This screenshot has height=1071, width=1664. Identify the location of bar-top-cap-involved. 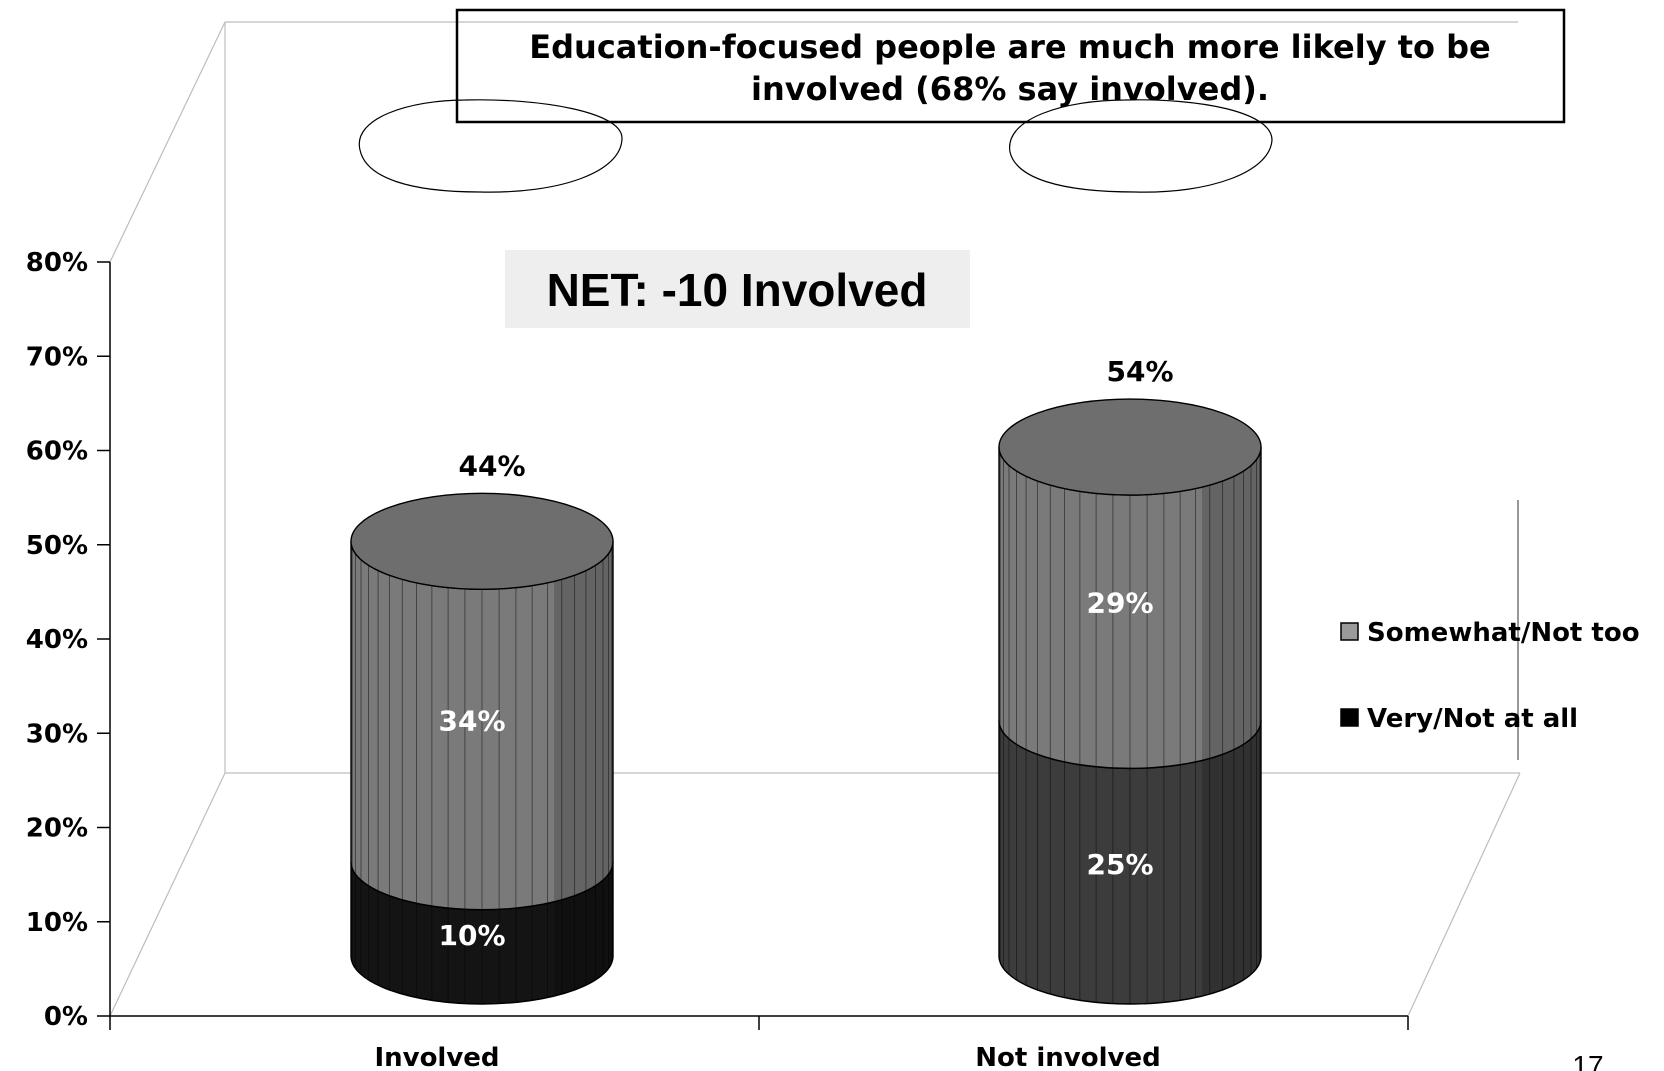
(482, 541).